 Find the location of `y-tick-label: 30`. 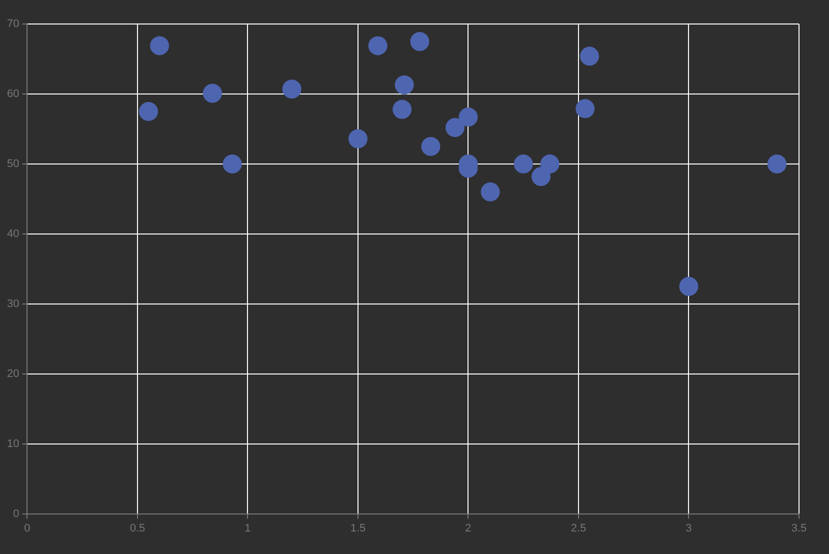

y-tick-label: 30 is located at coordinates (13, 304).